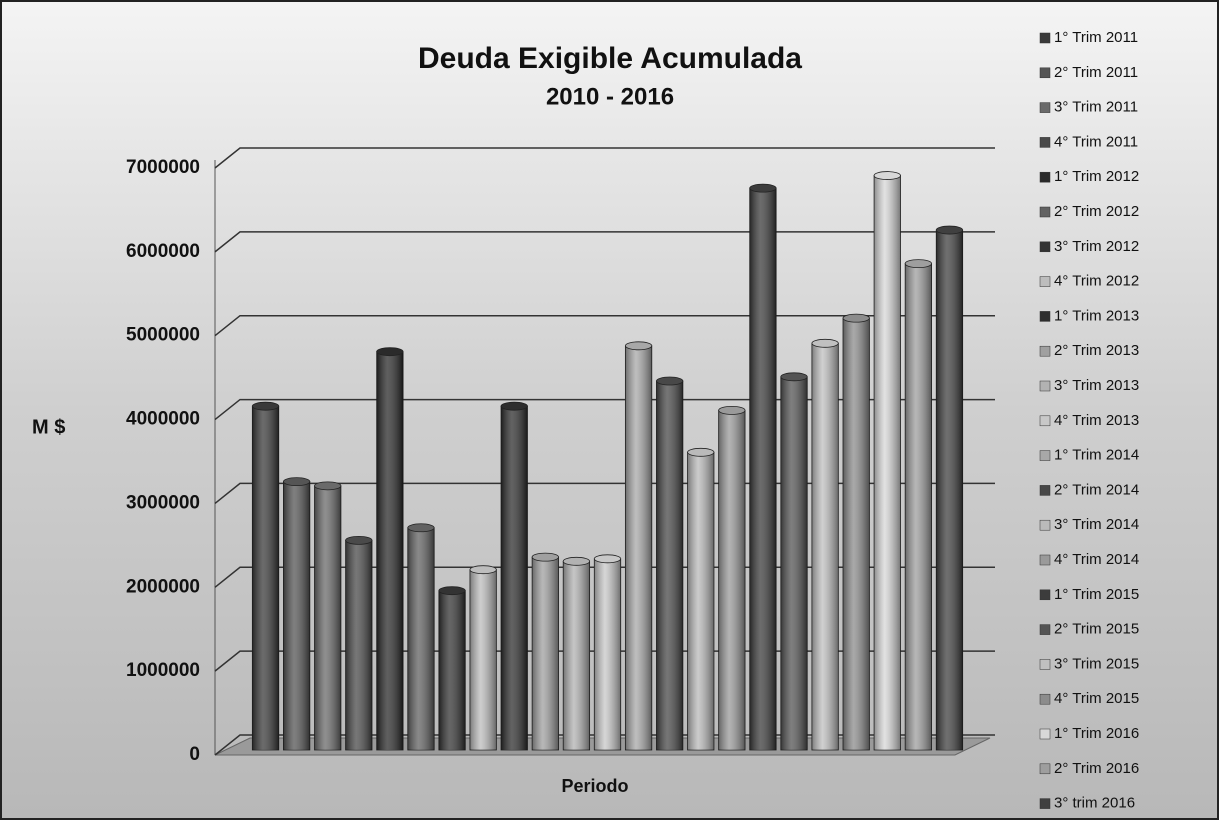 The width and height of the screenshot is (1219, 820). What do you see at coordinates (1096, 246) in the screenshot?
I see `legend-label: 3° Trim 2012` at bounding box center [1096, 246].